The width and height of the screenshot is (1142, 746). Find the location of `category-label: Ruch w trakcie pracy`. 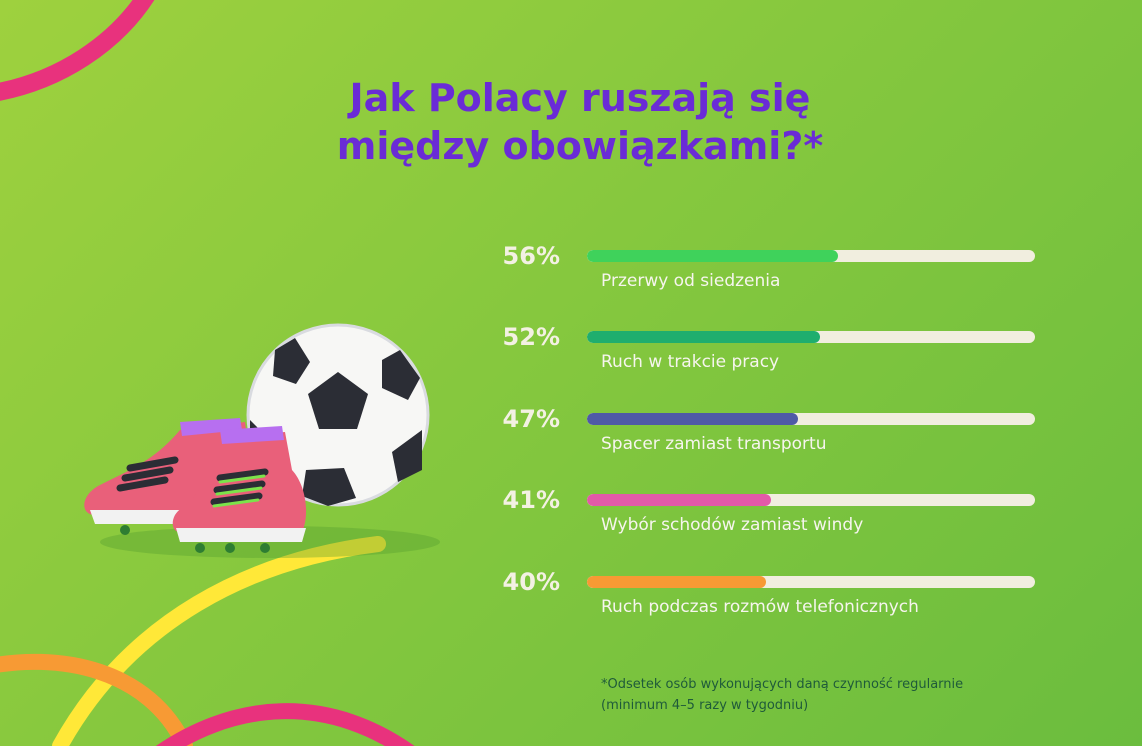

category-label: Ruch w trakcie pracy is located at coordinates (690, 362).